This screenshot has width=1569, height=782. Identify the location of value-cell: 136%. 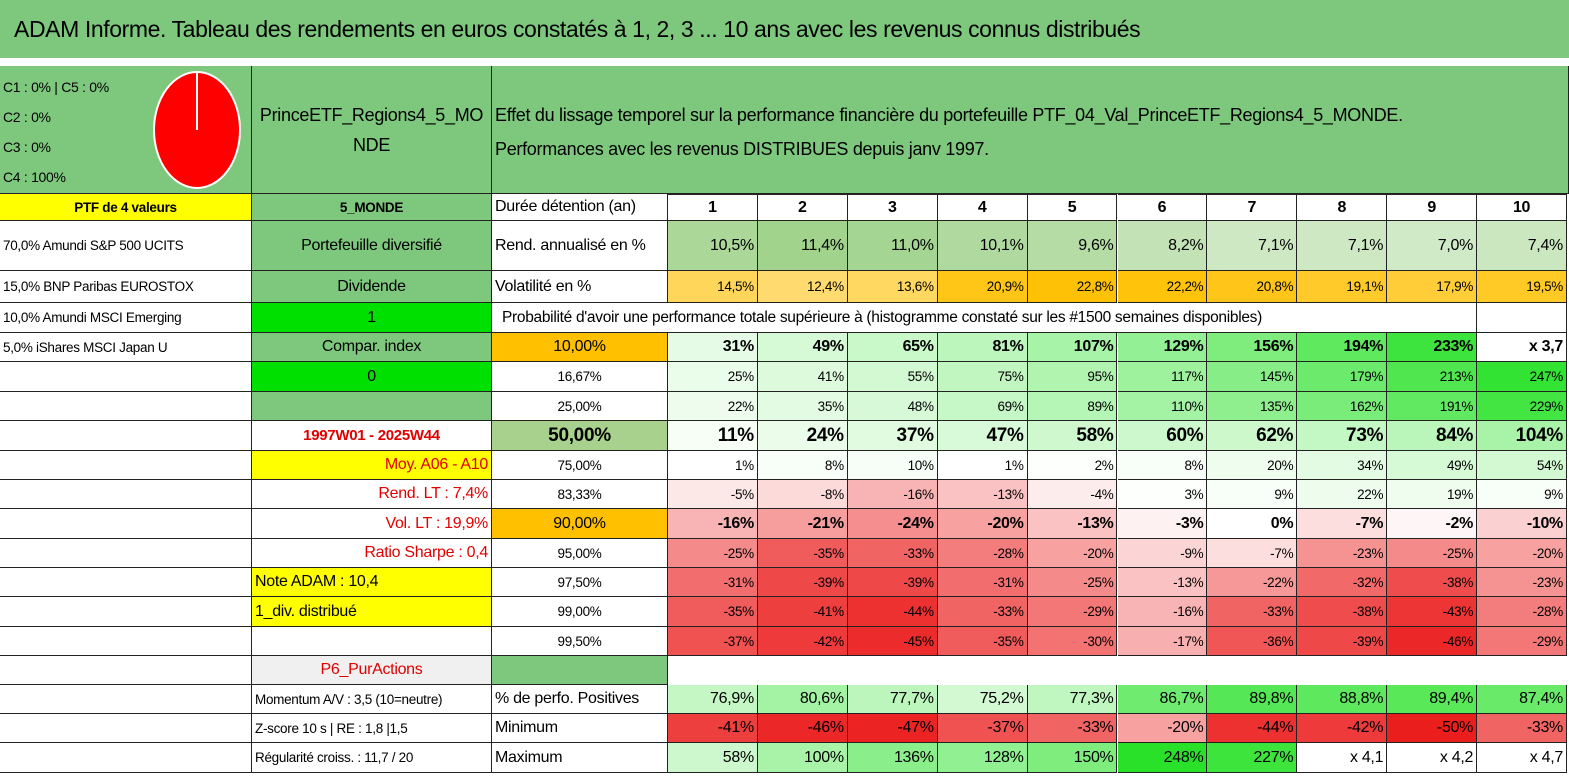
(892, 758).